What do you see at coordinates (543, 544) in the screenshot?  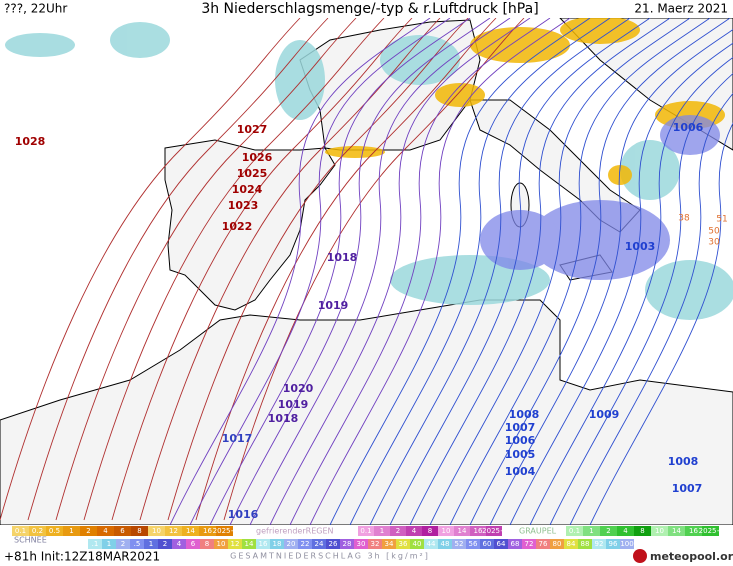 I see `legend-label: 76` at bounding box center [543, 544].